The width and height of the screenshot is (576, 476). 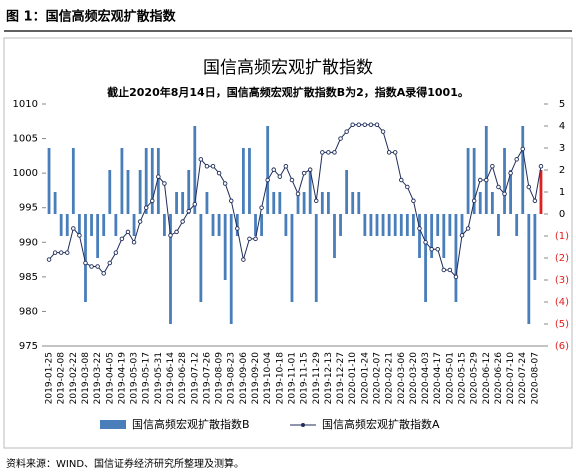 What do you see at coordinates (195, 378) in the screenshot?
I see `x-tick-label: 2019-07-12` at bounding box center [195, 378].